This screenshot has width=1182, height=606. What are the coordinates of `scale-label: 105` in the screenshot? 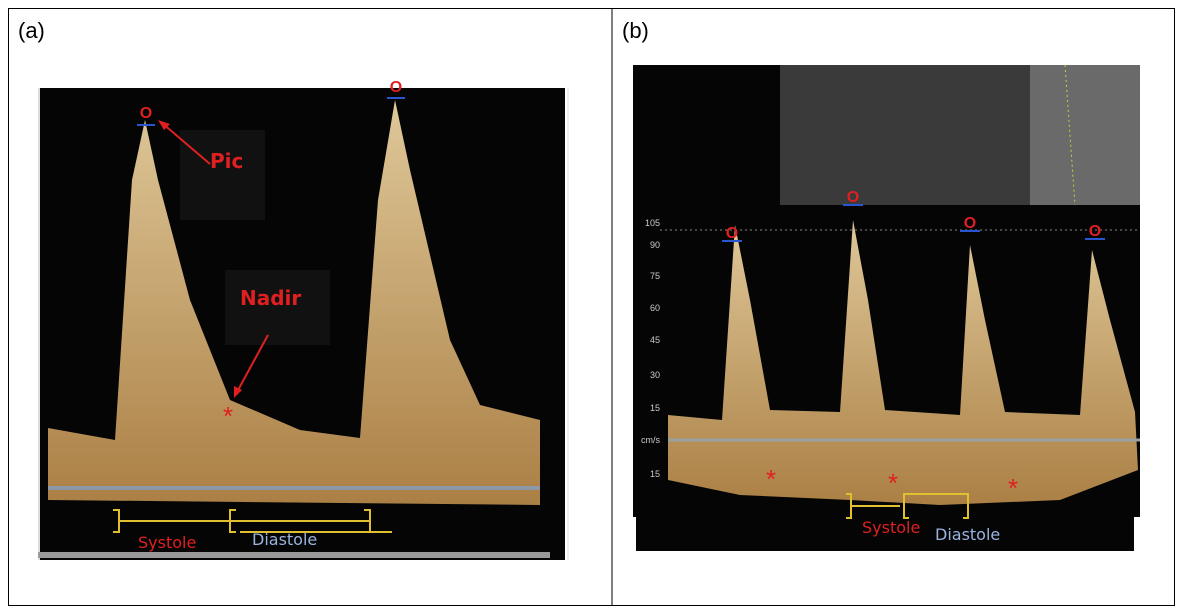 It's located at (652, 223).